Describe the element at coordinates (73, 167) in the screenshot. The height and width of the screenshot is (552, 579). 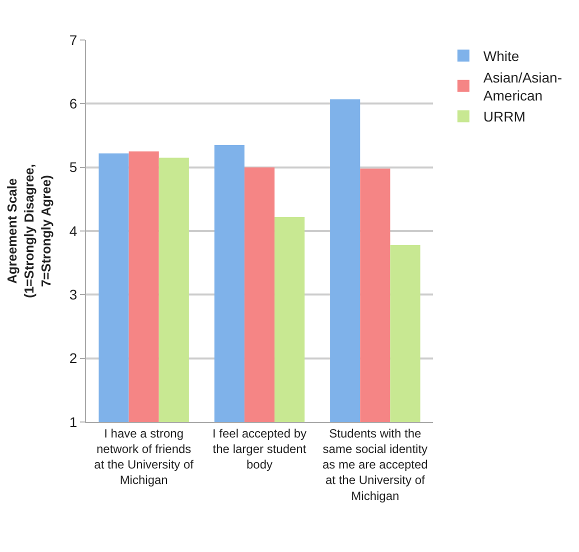
I see `y-tick-label: 5` at that location.